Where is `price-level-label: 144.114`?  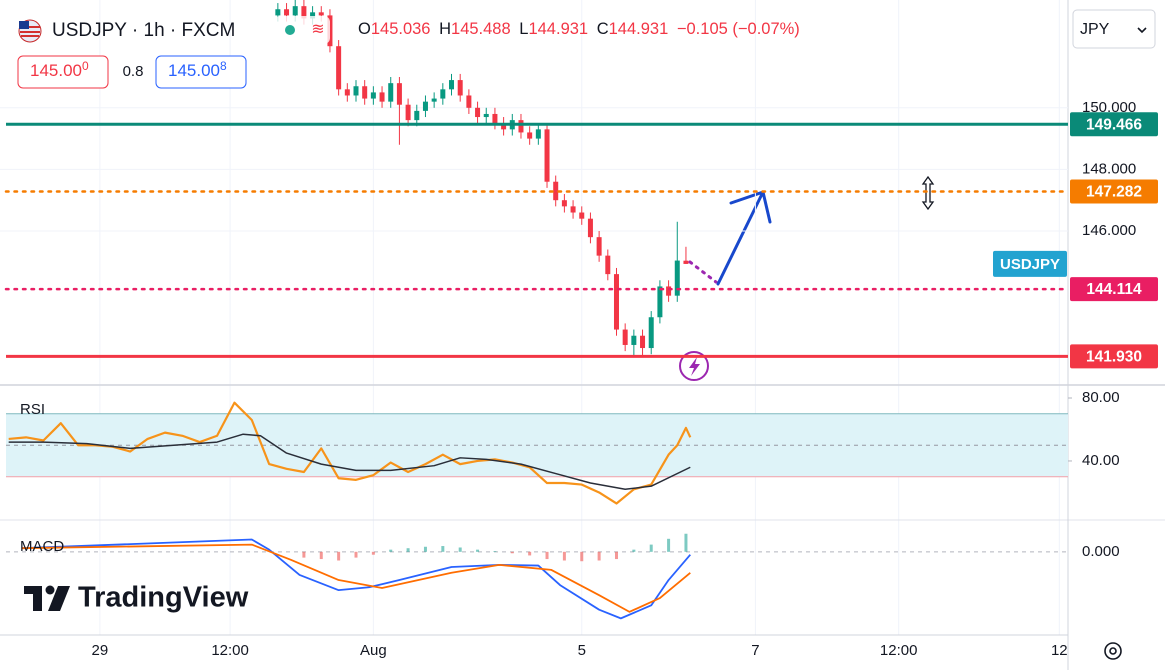 price-level-label: 144.114 is located at coordinates (1114, 289).